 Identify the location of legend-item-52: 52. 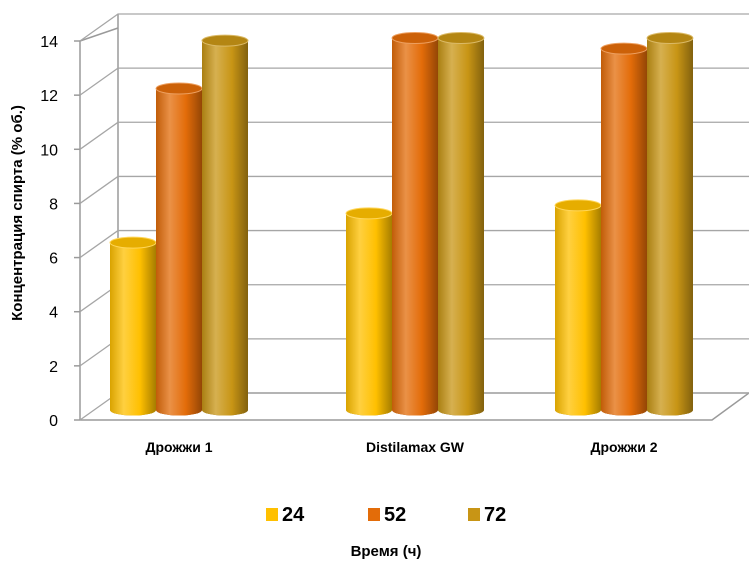
(387, 515).